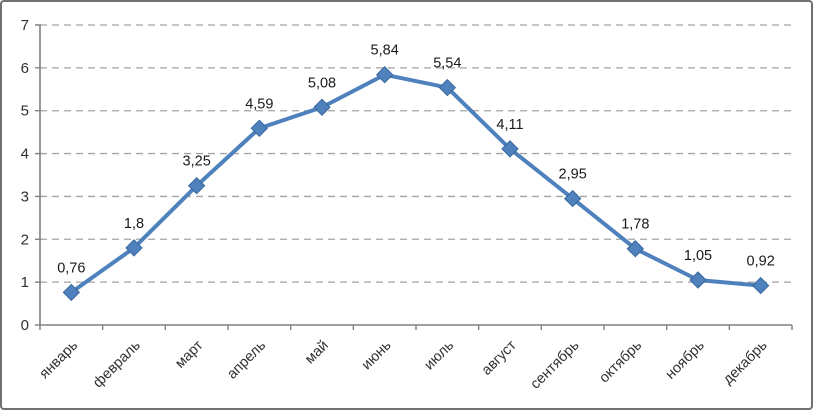 This screenshot has width=813, height=410. What do you see at coordinates (197, 162) in the screenshot?
I see `data-point-label: 3,25` at bounding box center [197, 162].